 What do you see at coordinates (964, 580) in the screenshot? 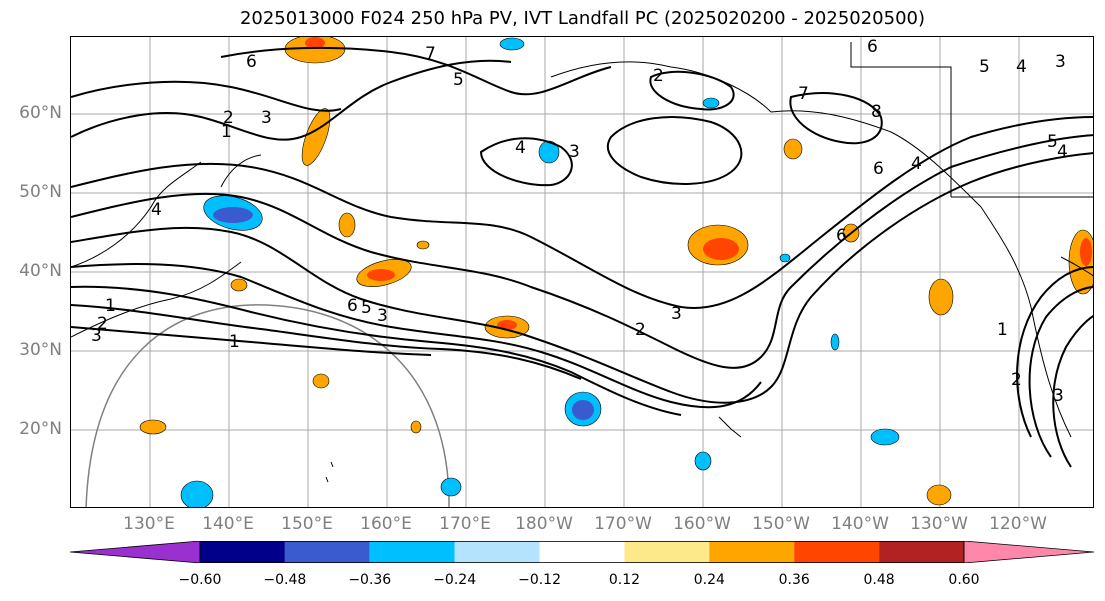
I see `colorbar-tick-label: 0.60` at bounding box center [964, 580].